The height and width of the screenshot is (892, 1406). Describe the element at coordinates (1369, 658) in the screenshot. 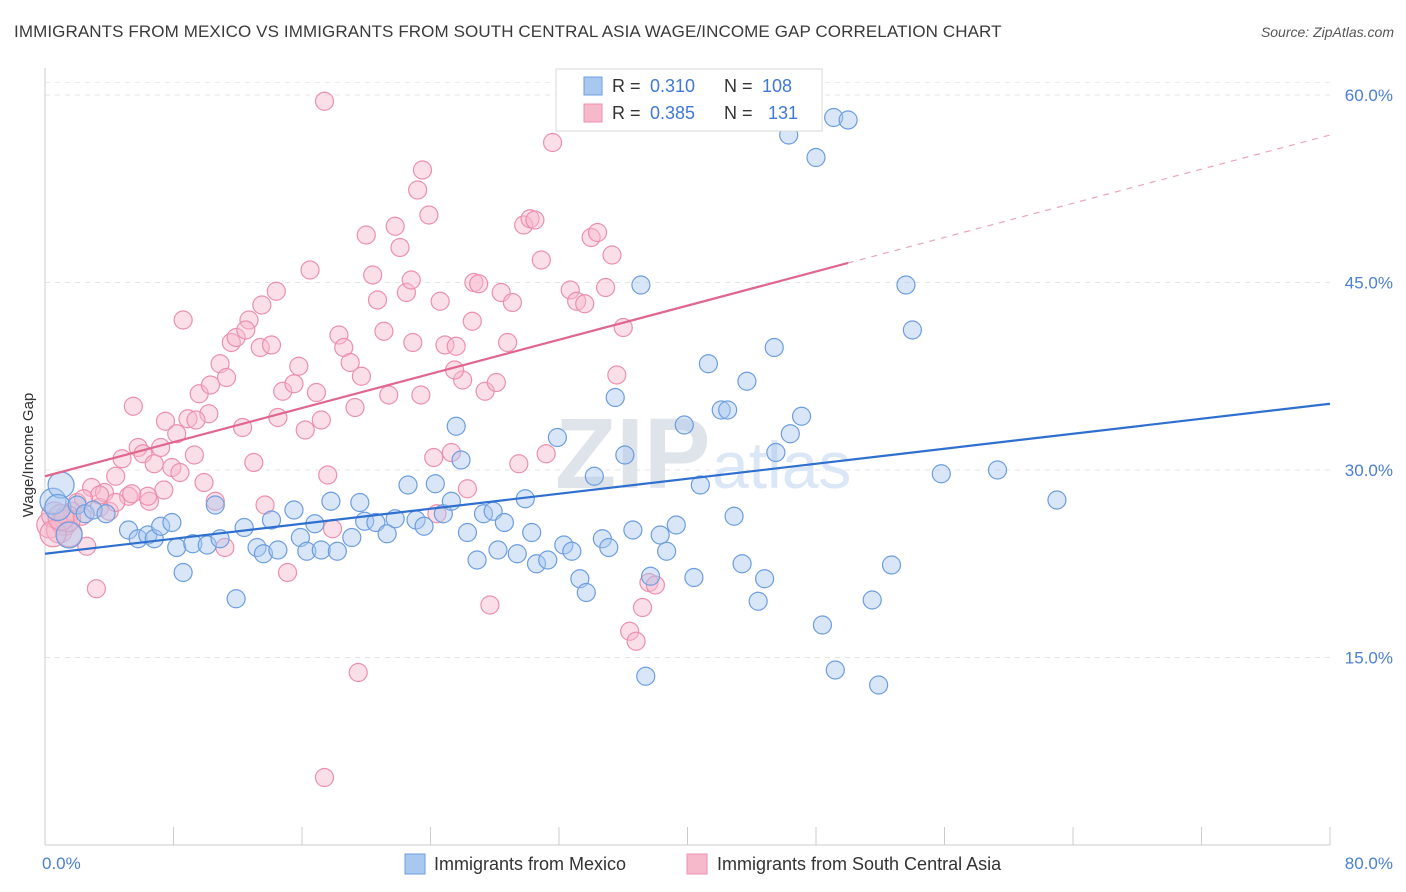

I see `y-tick-label-0: 15.0%` at that location.